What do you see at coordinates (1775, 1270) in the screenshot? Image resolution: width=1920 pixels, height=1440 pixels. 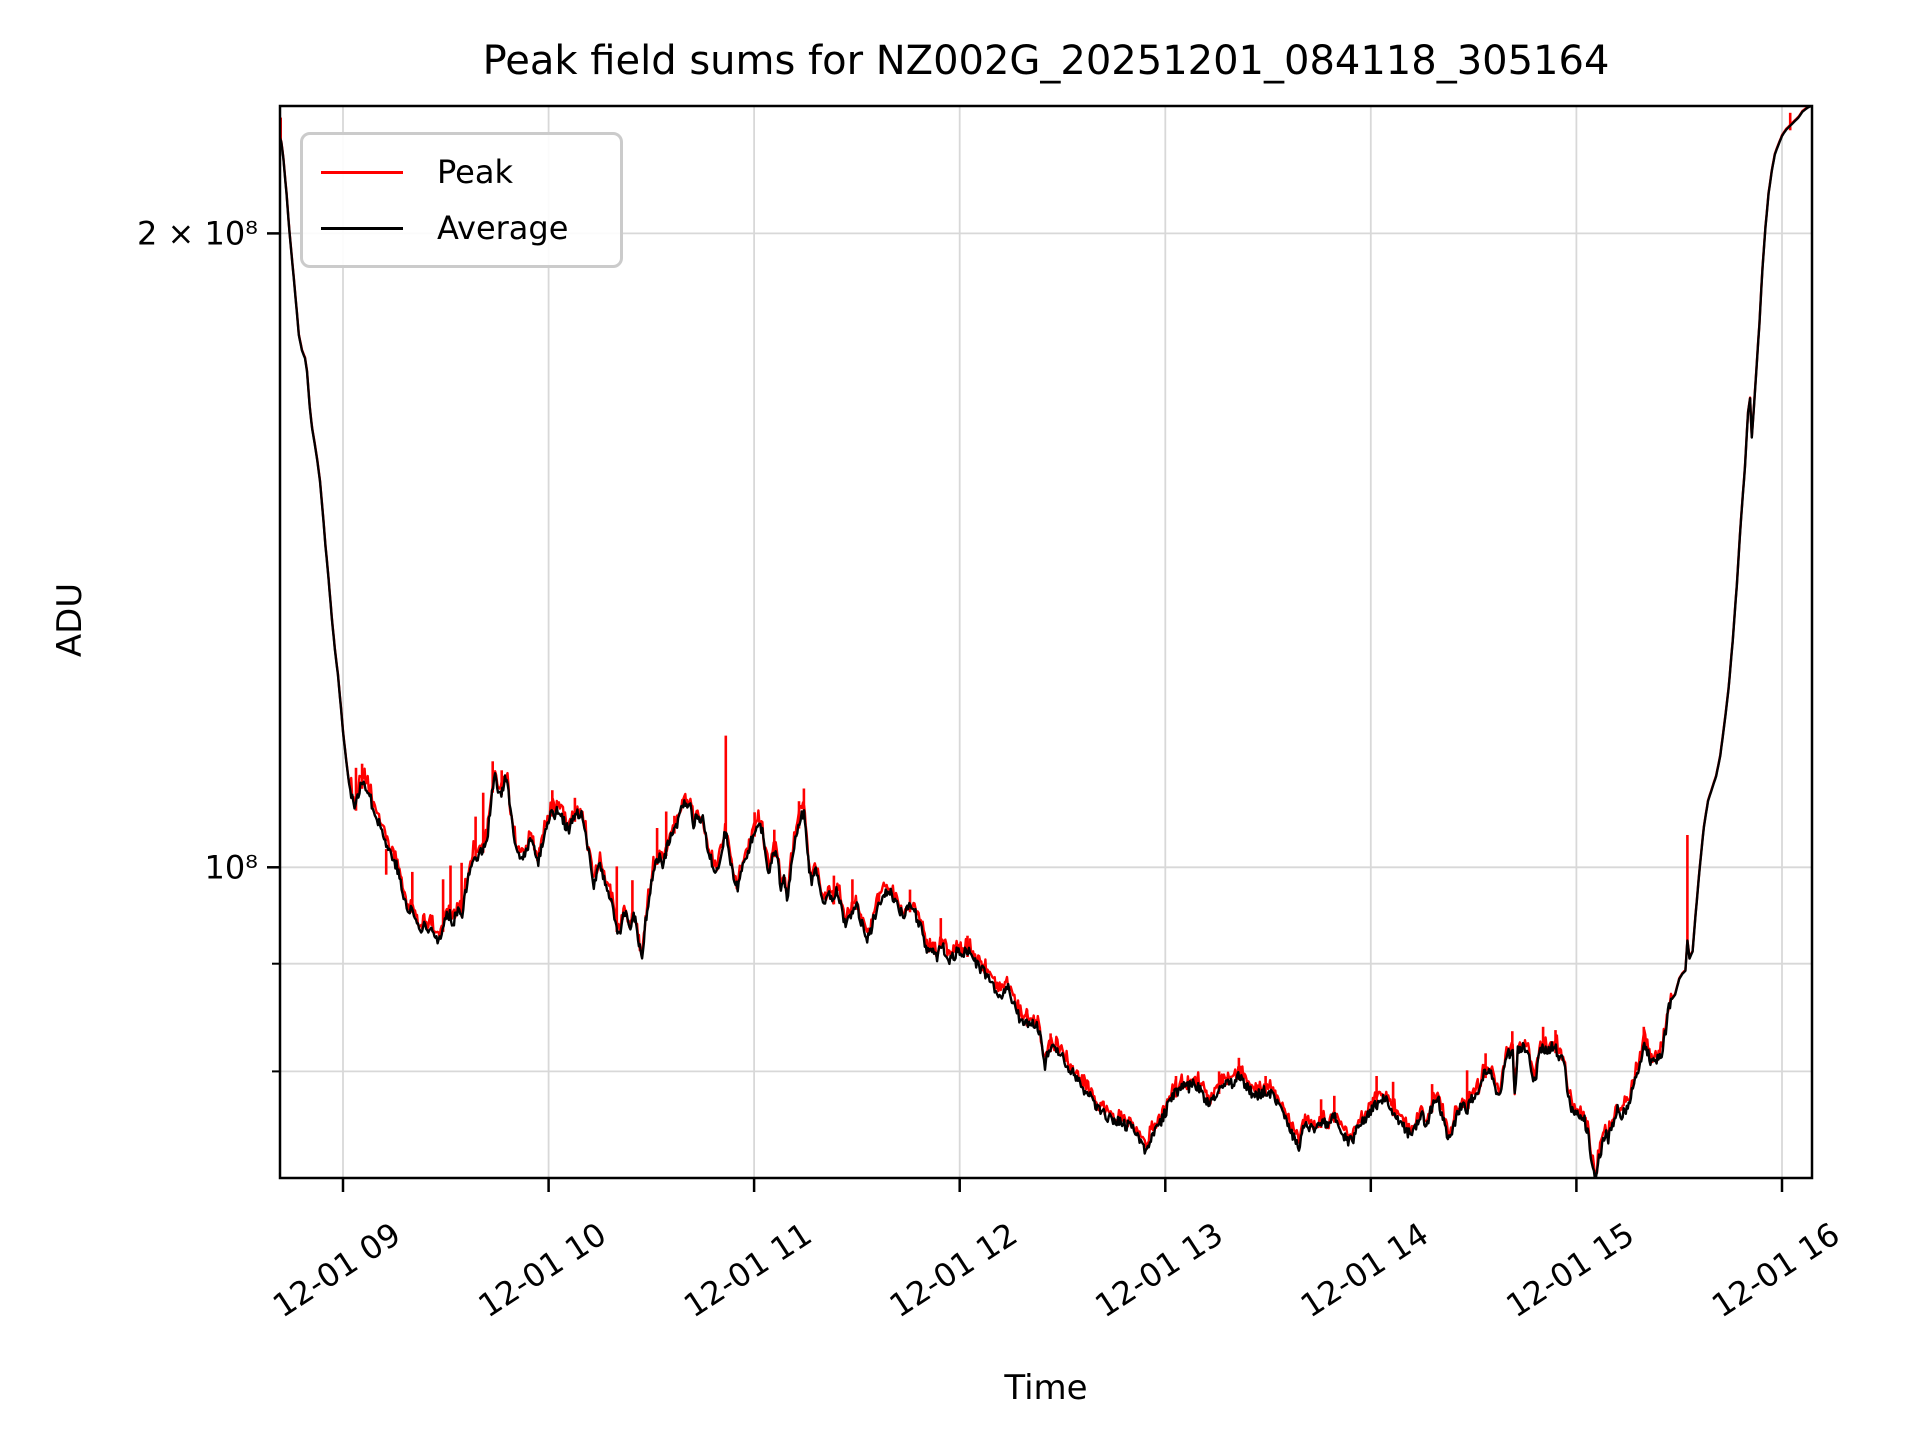 I see `x-tick-label: 12-01 16` at bounding box center [1775, 1270].